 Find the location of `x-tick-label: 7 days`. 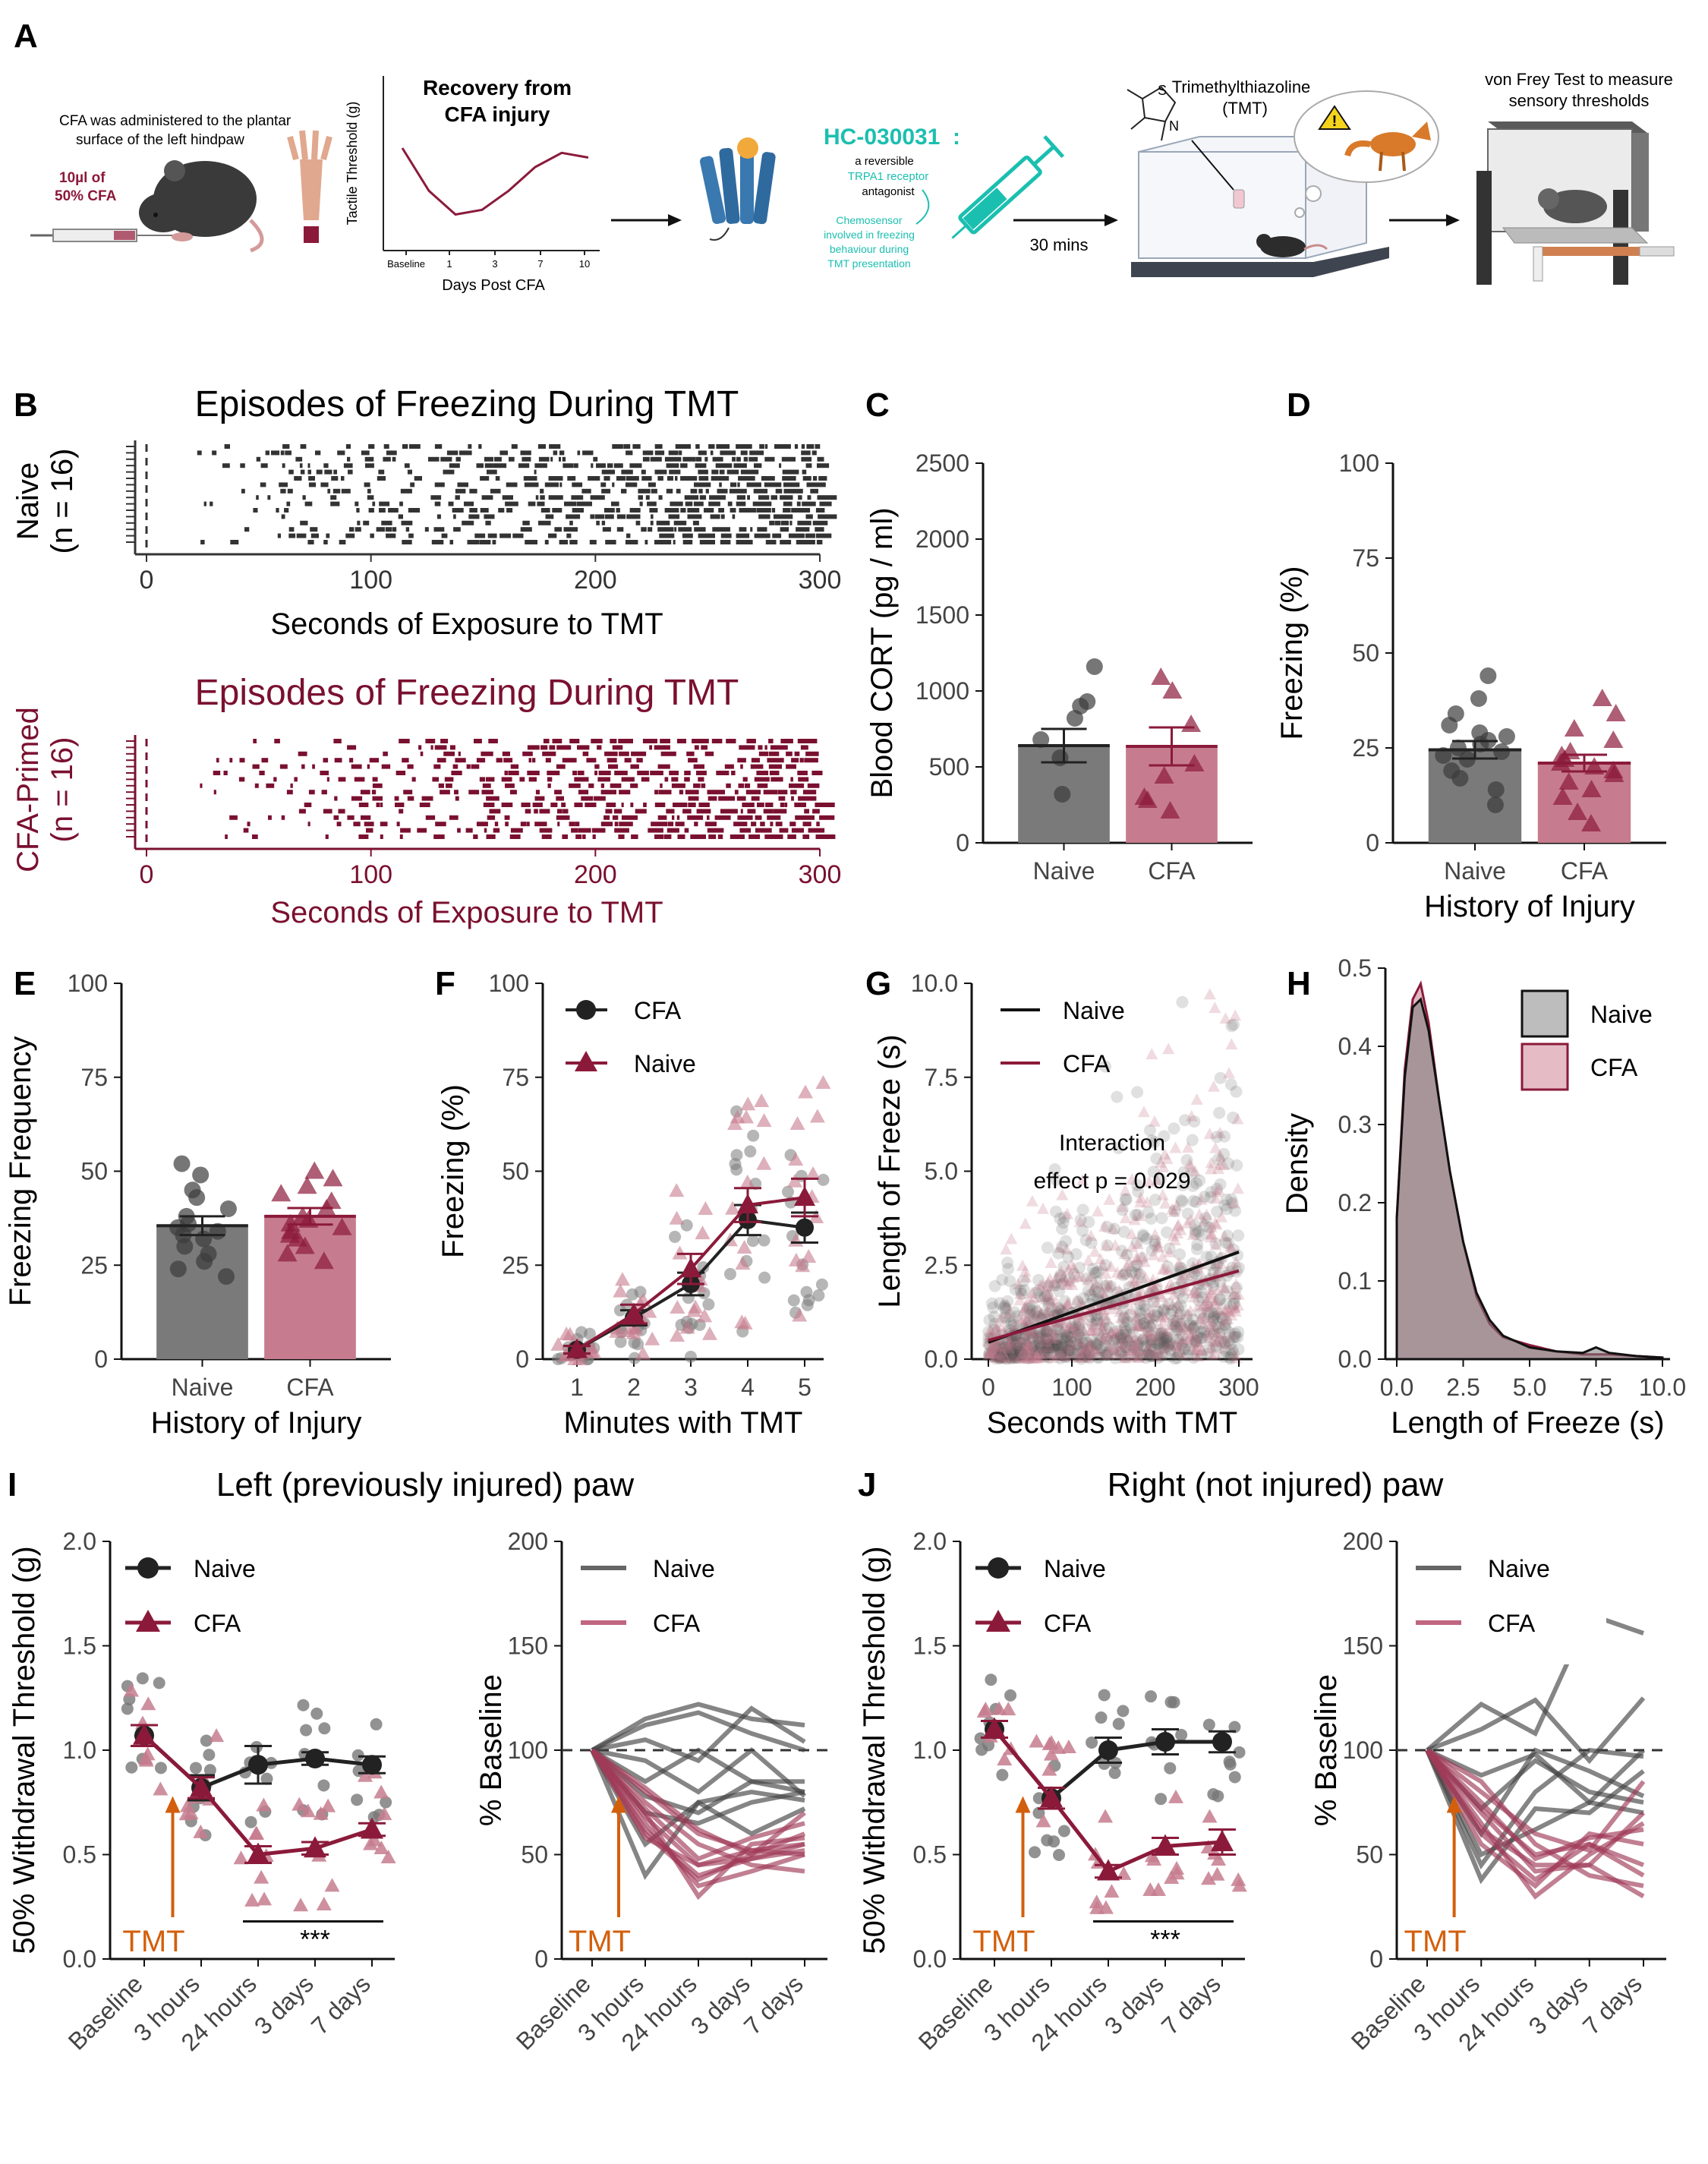

x-tick-label: 7 days is located at coordinates (341, 2004).